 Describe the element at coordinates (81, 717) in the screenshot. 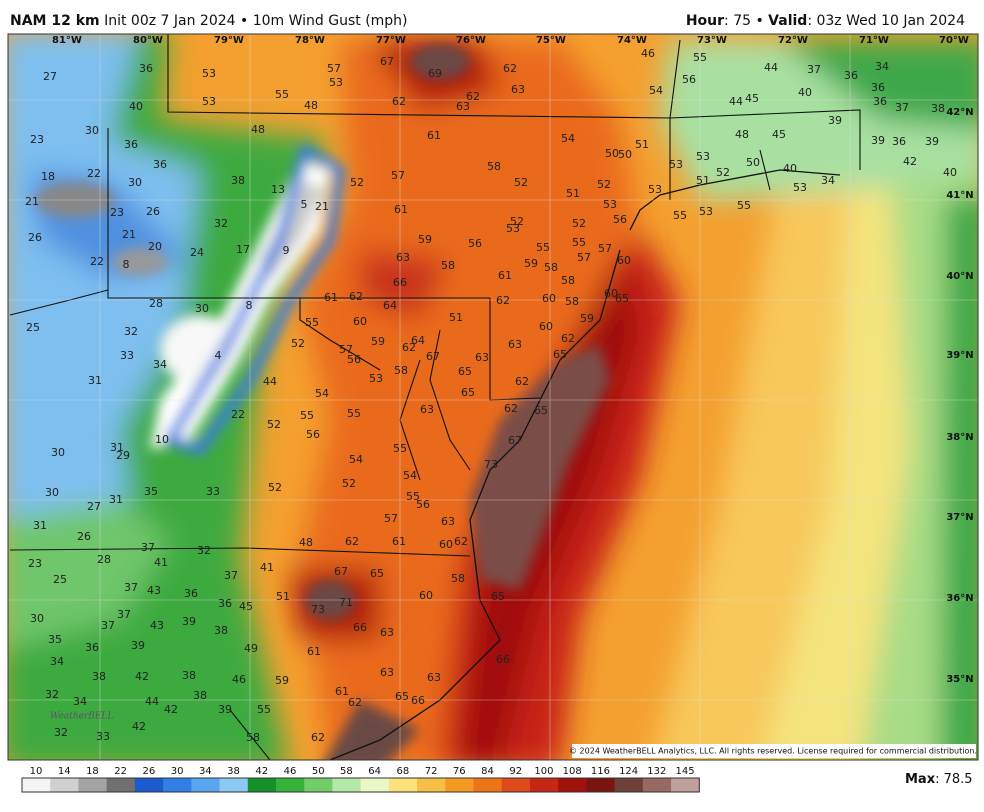

I see `logo: WeatherBELL` at that location.